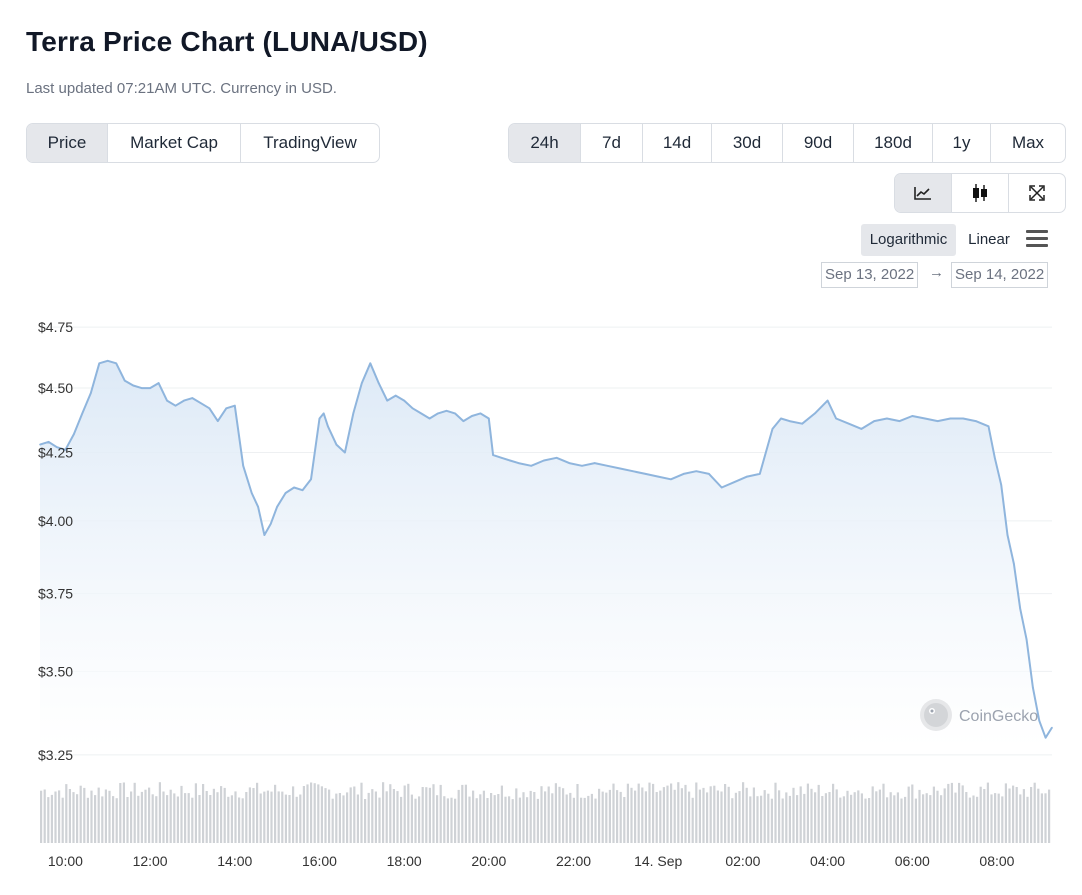  What do you see at coordinates (980, 193) in the screenshot?
I see `candlestick-button` at bounding box center [980, 193].